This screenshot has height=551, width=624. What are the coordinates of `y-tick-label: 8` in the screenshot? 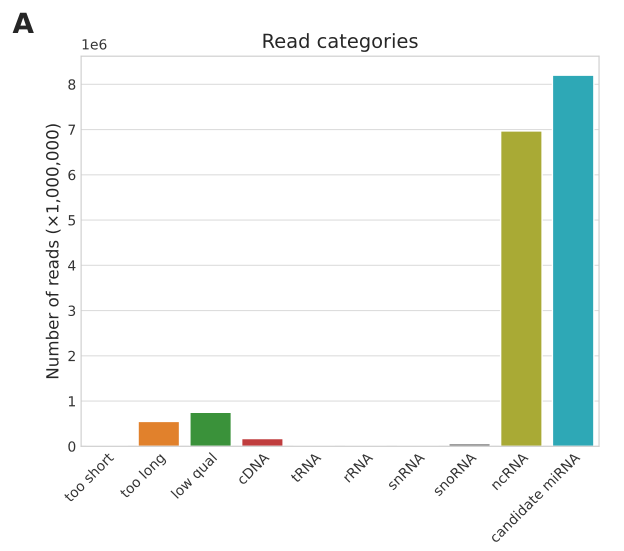 It's located at (72, 84).